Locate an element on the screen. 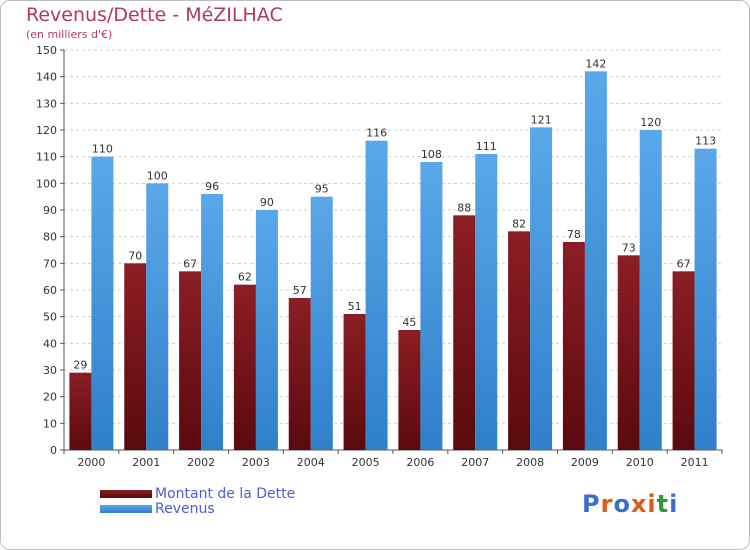 The image size is (750, 550). x-tick-label: 2007 is located at coordinates (475, 462).